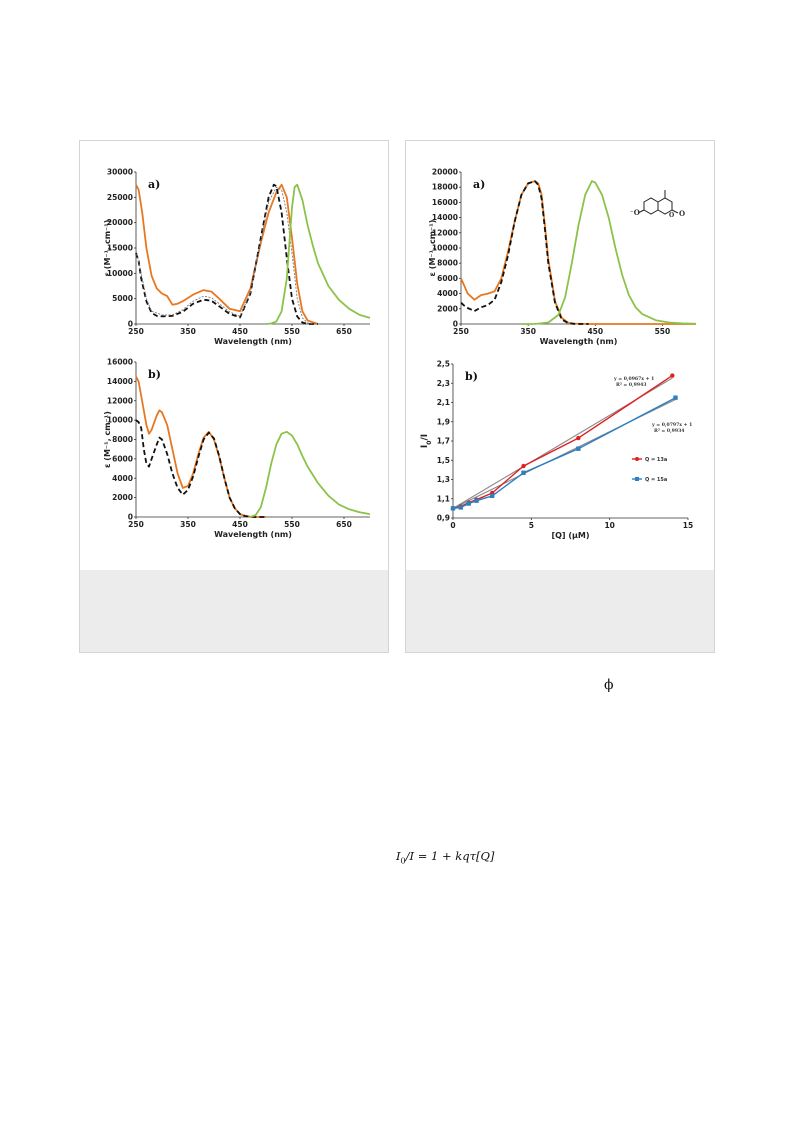 The width and height of the screenshot is (793, 1123). Describe the element at coordinates (443, 498) in the screenshot. I see `y-tick-label: 1,1` at that location.